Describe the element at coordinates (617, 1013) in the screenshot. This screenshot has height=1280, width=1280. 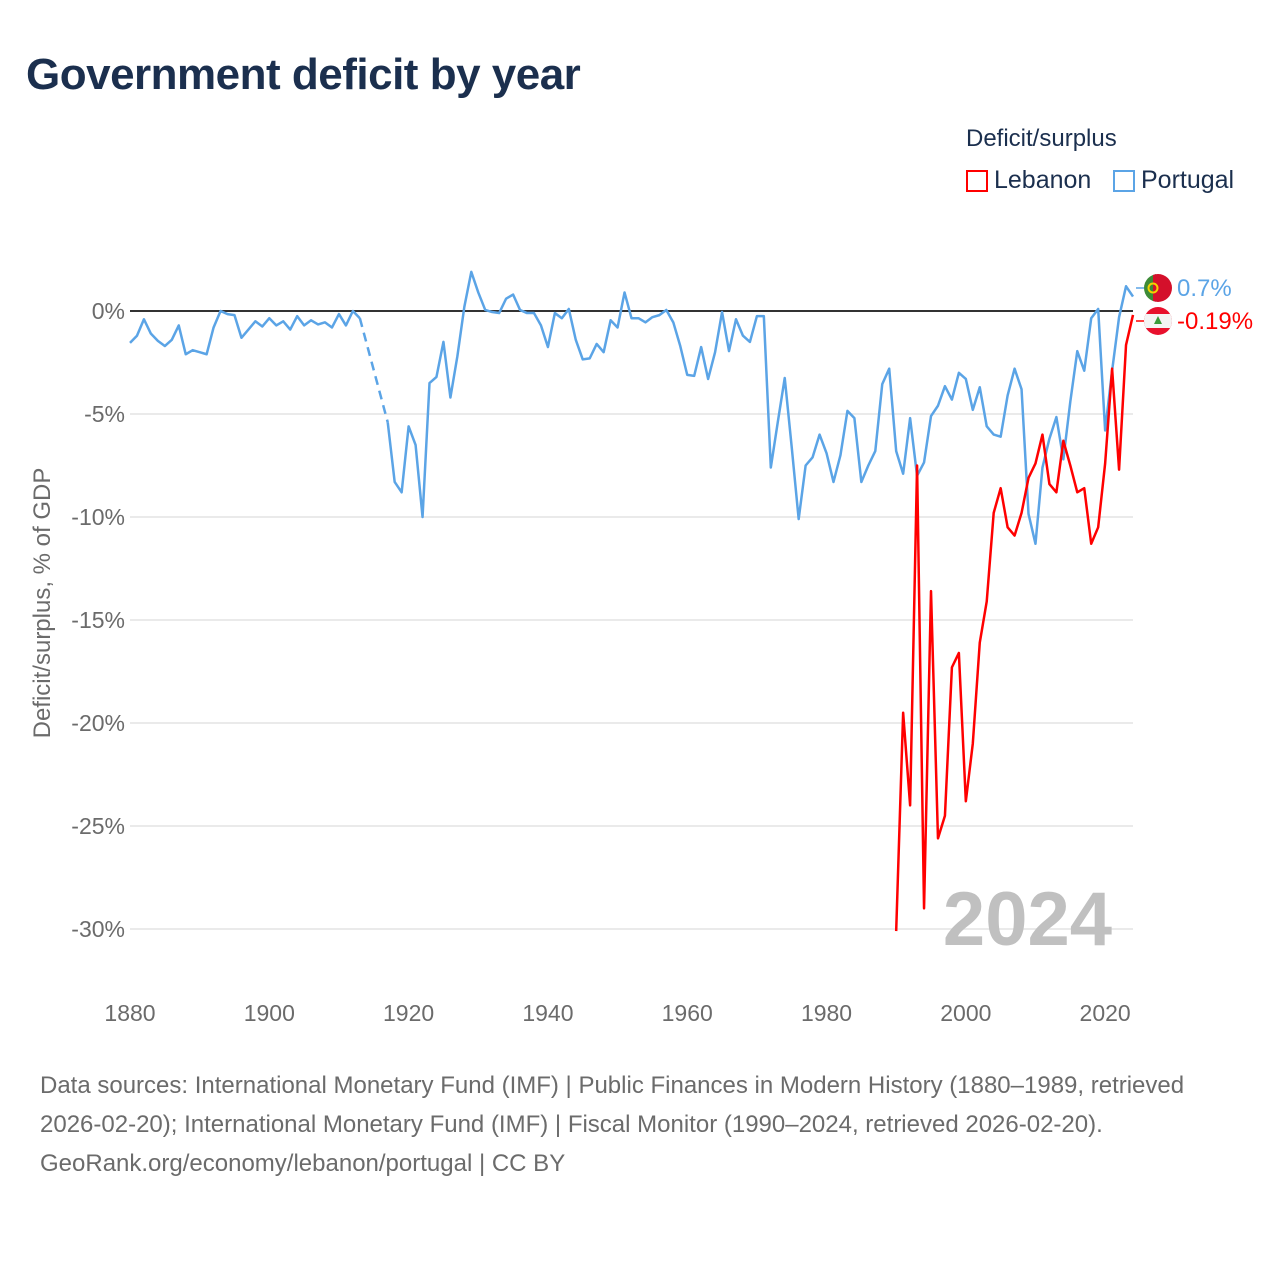
I see `x-axis-ticks: 1880 1900 1920 1940 1960 1980 2000 2020` at that location.